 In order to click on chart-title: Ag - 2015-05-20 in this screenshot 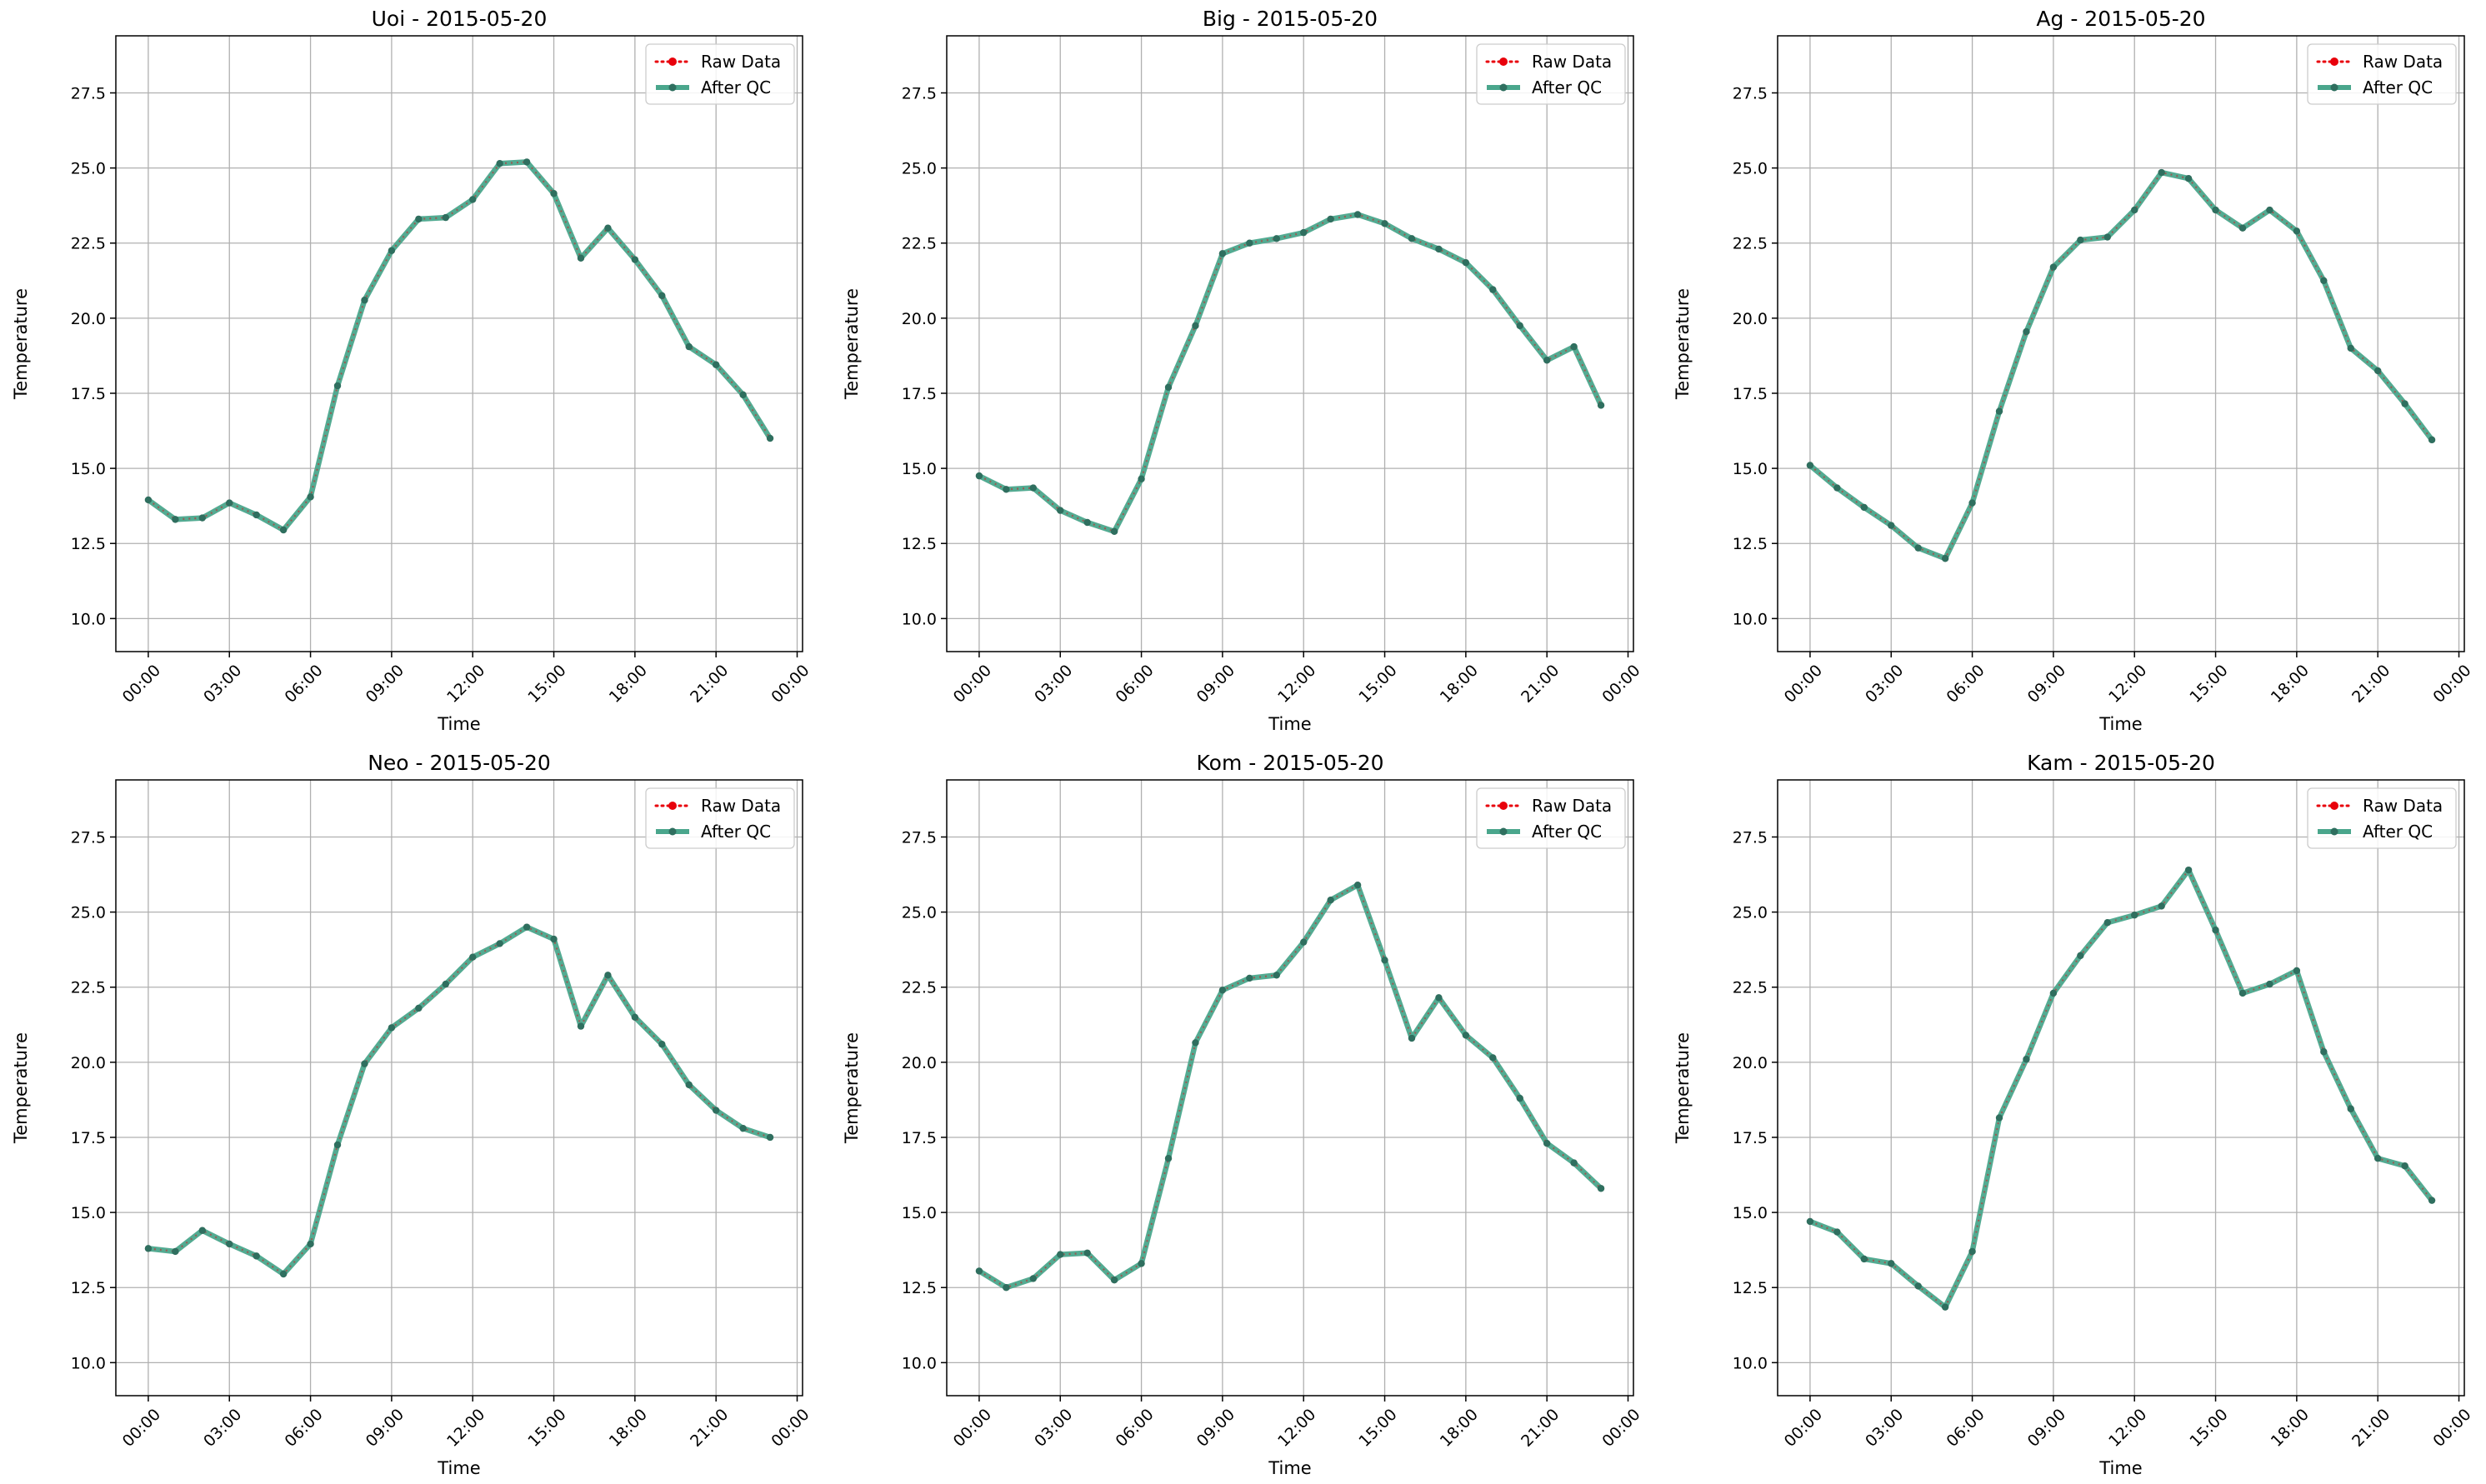, I will do `click(2120, 19)`.